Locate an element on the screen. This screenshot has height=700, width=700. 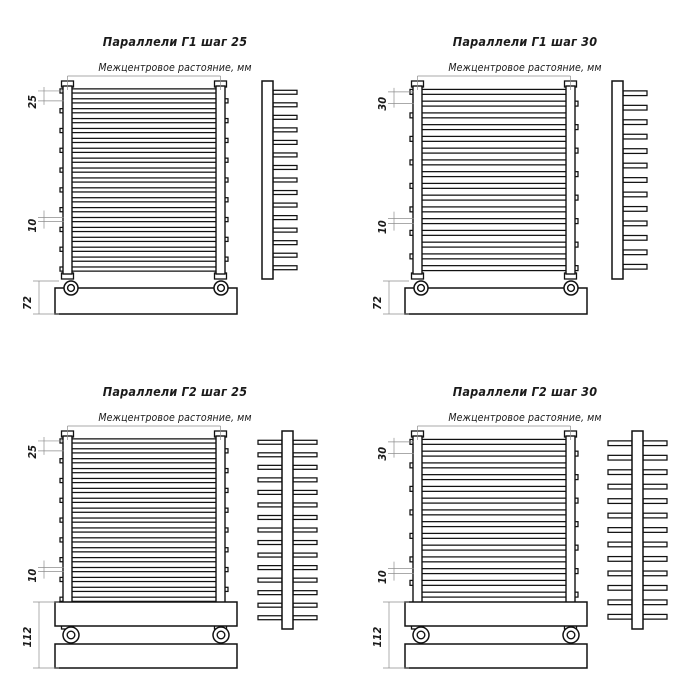
dimension-annotations: 30 10 112 is located at coordinates (471, 536).